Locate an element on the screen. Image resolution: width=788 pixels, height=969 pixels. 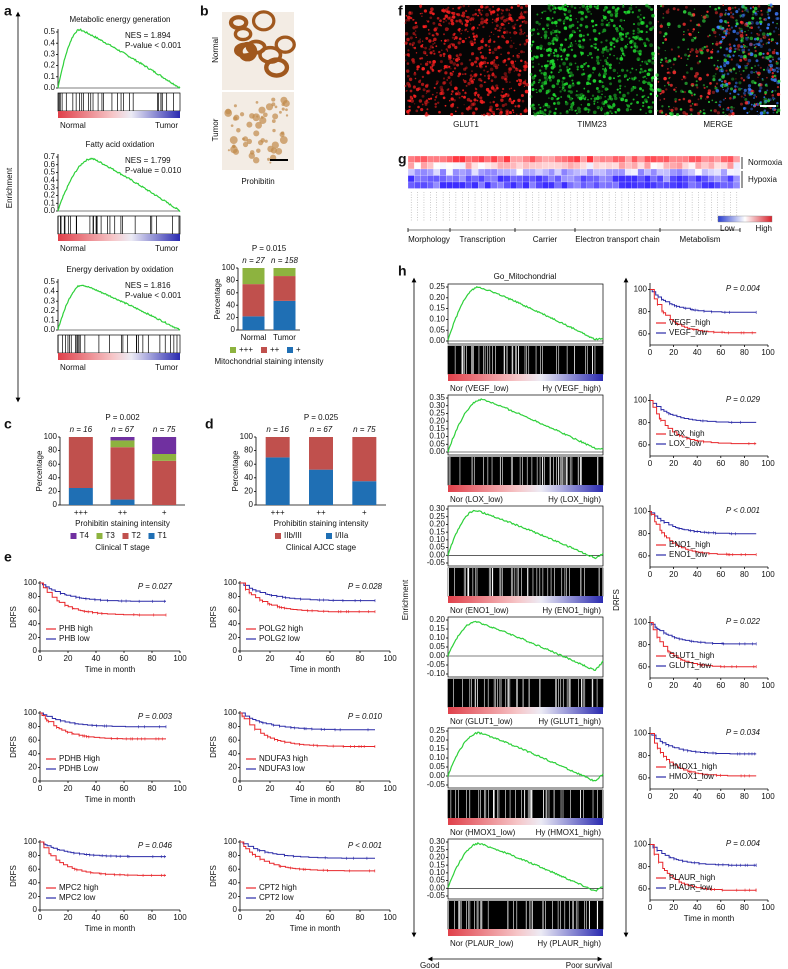
x-tick-label: 0 is located at coordinates (650, 463).